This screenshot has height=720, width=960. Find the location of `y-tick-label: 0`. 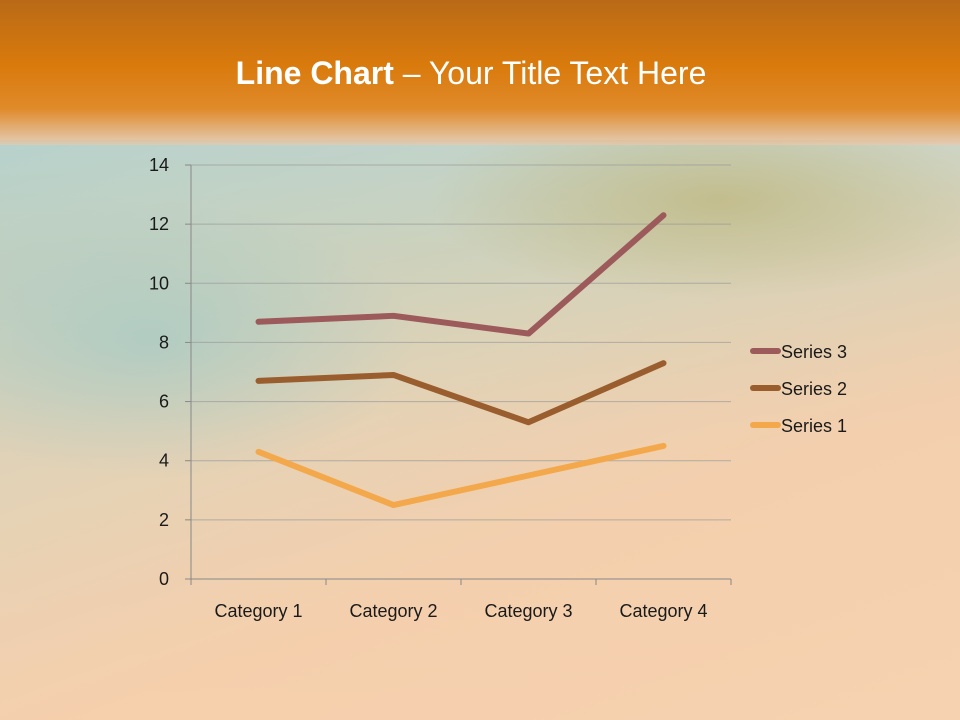

y-tick-label: 0 is located at coordinates (164, 579).